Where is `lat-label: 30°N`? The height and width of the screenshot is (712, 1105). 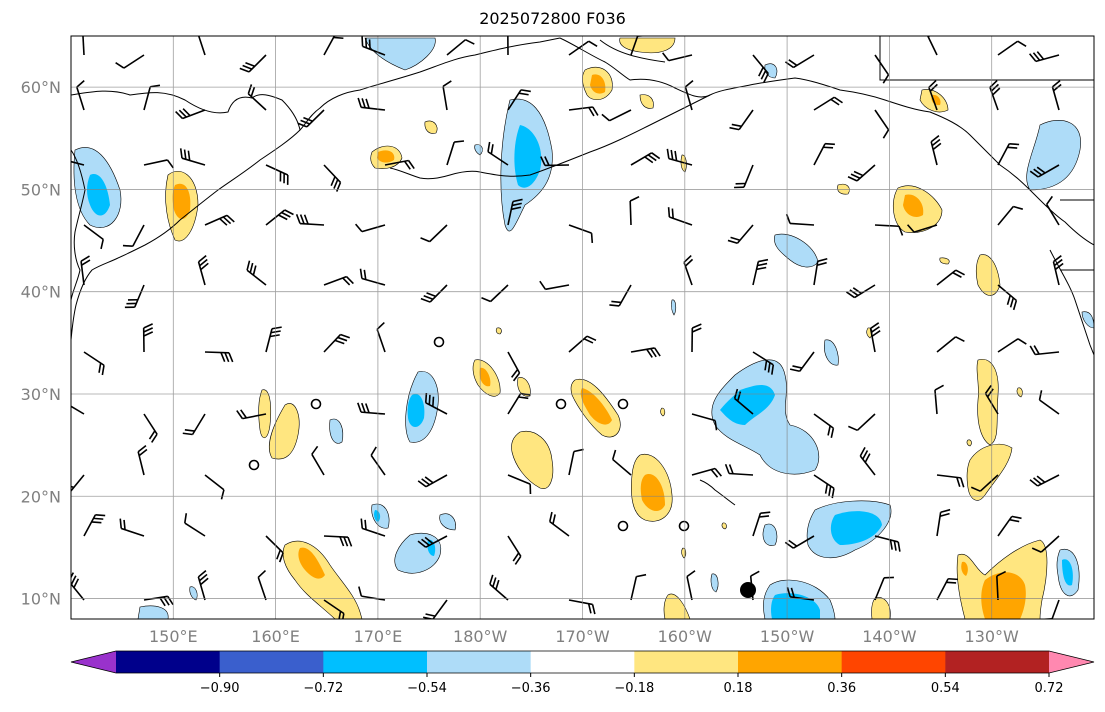
lat-label: 30°N is located at coordinates (41, 394).